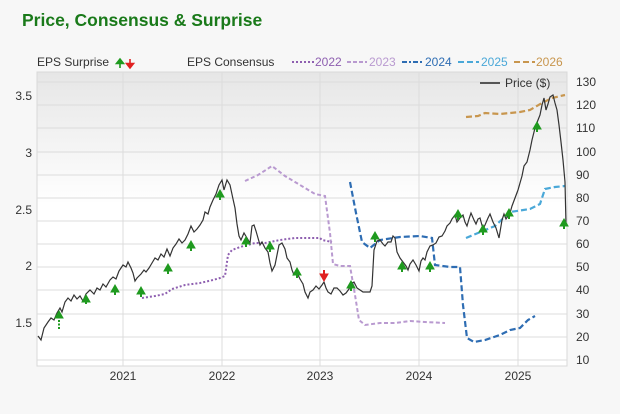 The height and width of the screenshot is (414, 620). Describe the element at coordinates (583, 360) in the screenshot. I see `right-tick-10: 10` at that location.